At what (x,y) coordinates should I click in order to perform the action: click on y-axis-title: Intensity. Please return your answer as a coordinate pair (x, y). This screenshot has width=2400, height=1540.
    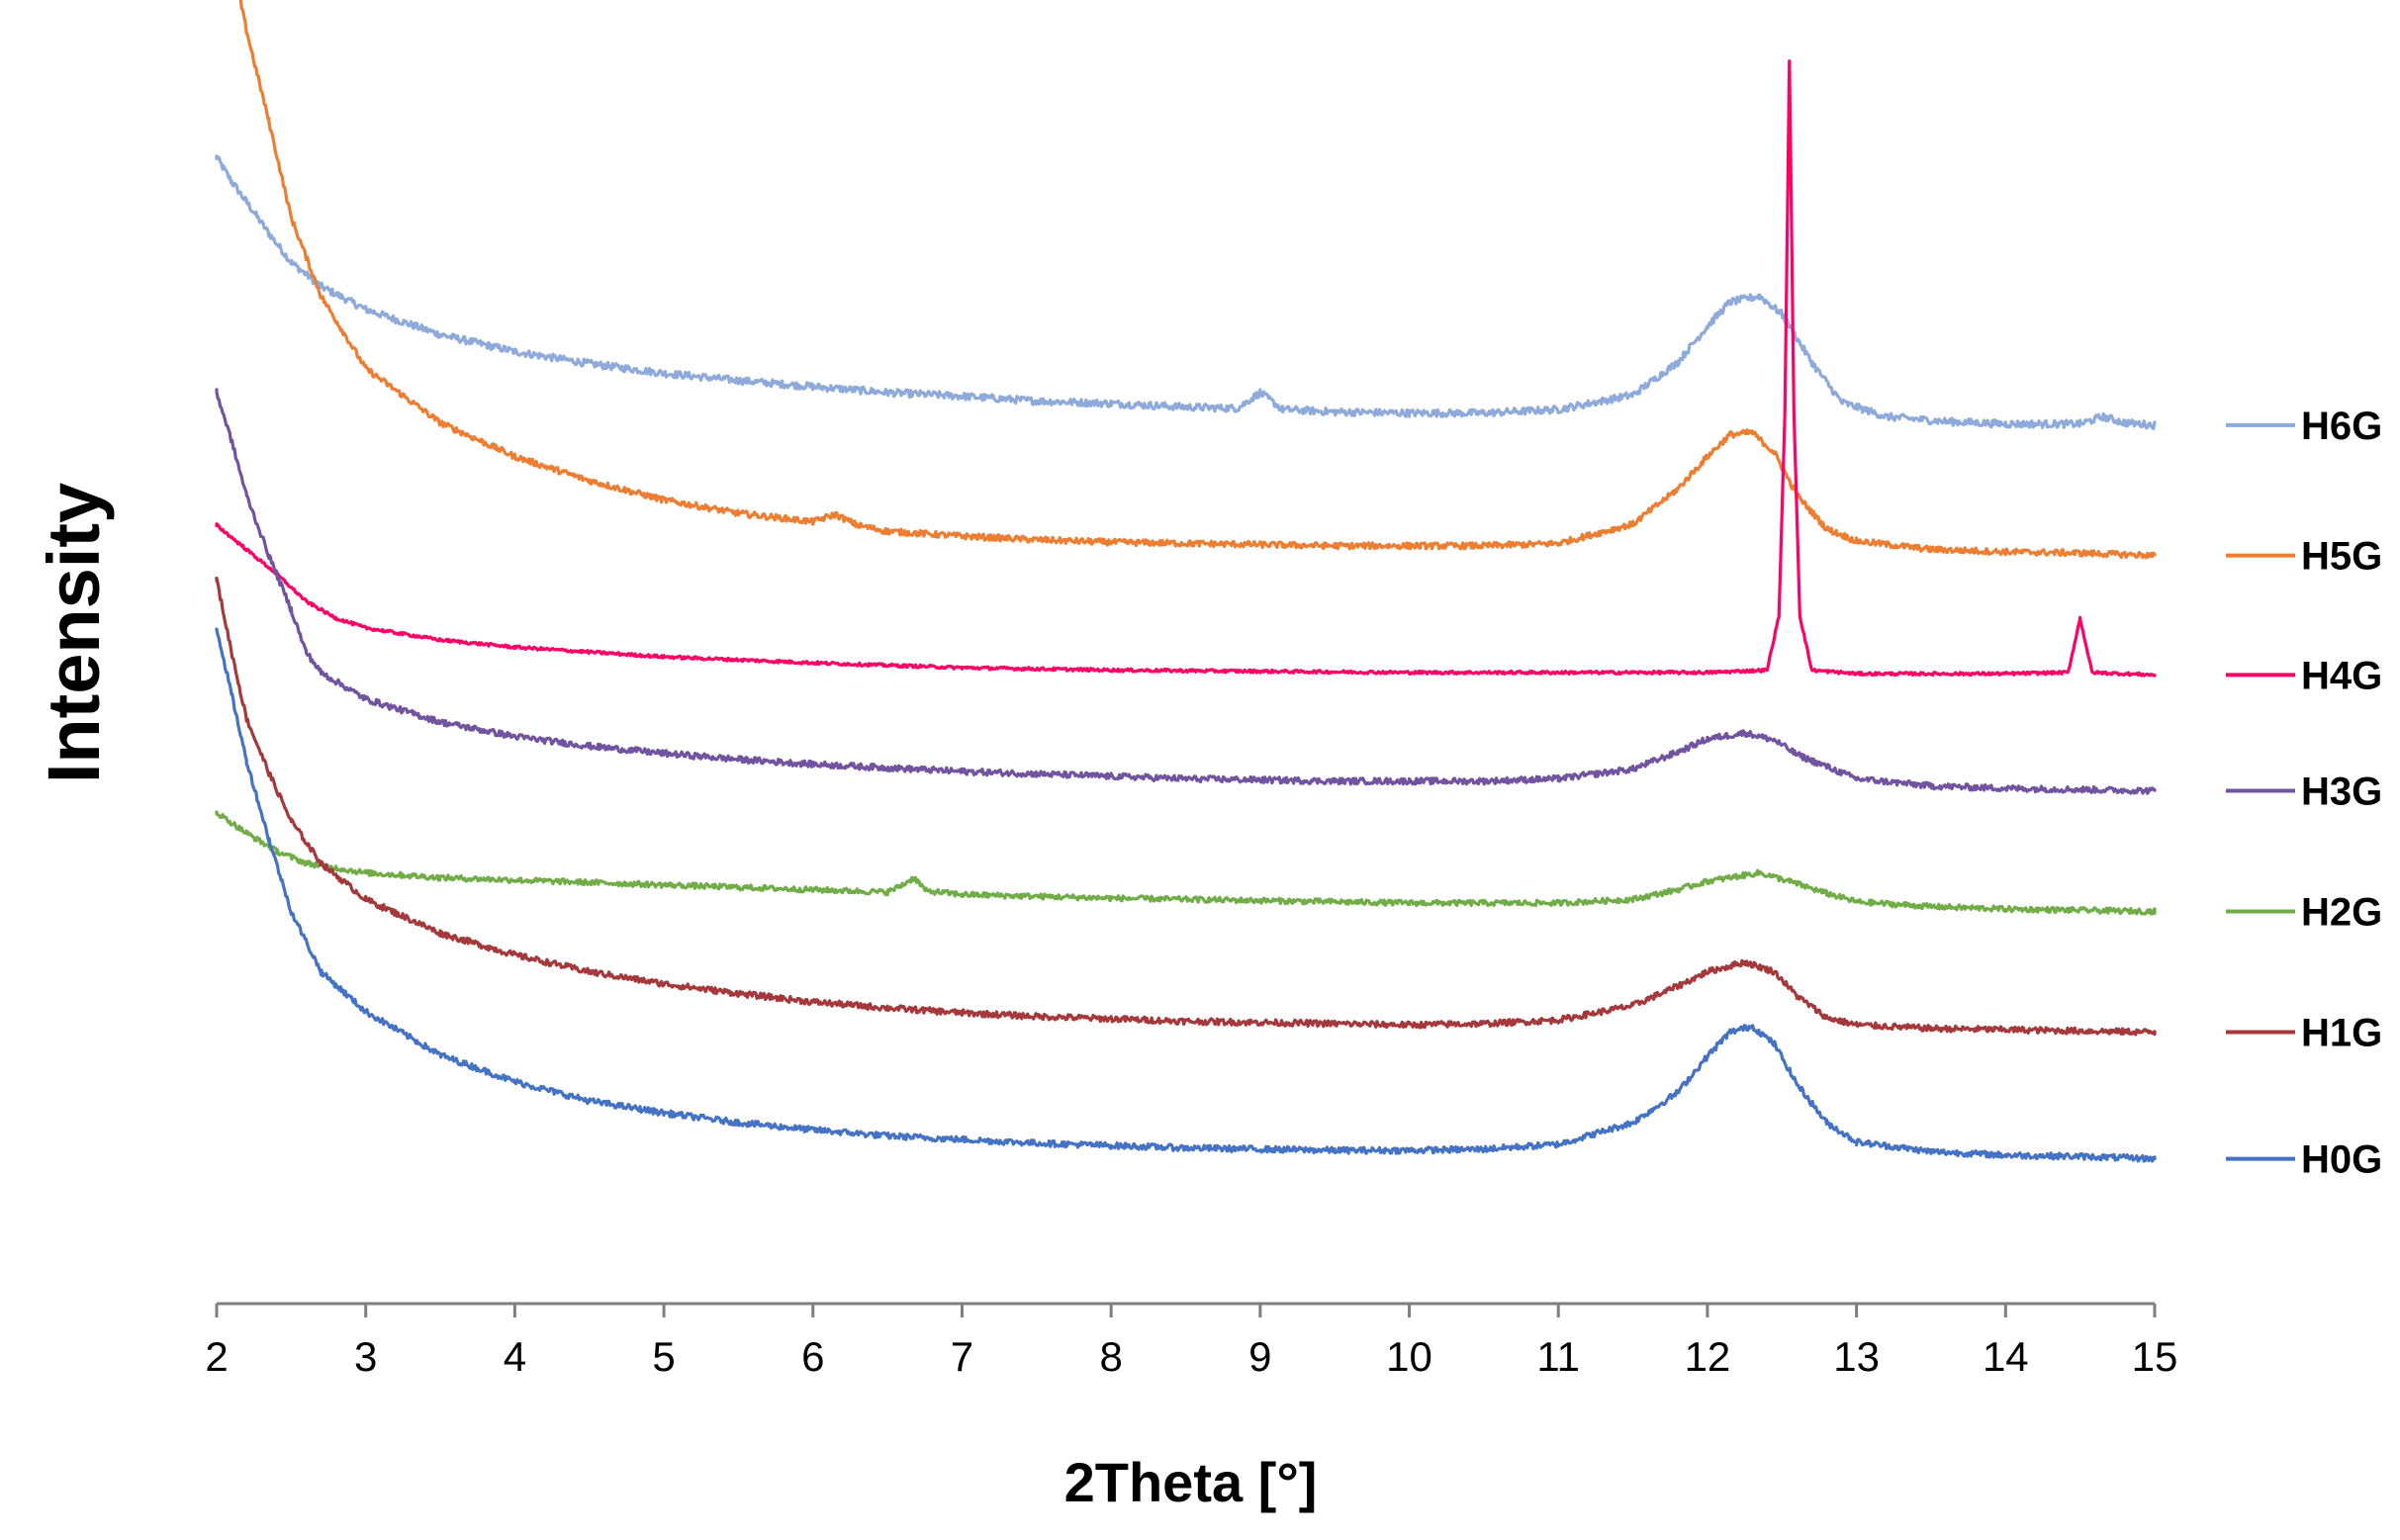
    Looking at the image, I should click on (74, 633).